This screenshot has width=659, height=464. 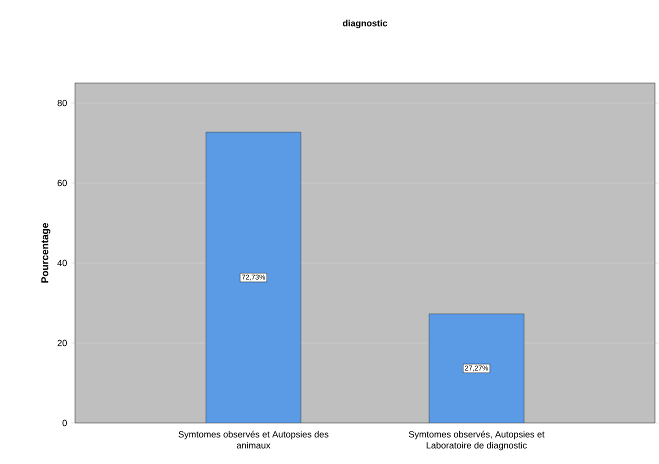 I want to click on y-axis-title: Pourcentage, so click(x=45, y=253).